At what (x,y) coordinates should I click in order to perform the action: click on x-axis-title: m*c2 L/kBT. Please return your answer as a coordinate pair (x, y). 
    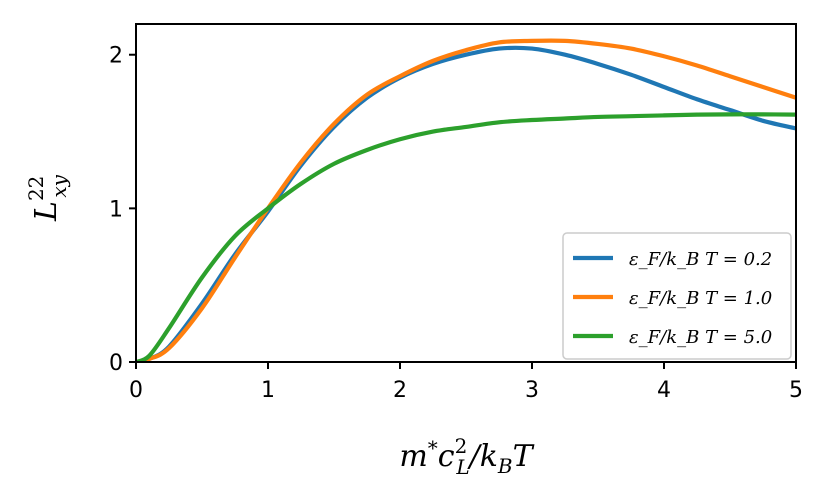
    Looking at the image, I should click on (466, 456).